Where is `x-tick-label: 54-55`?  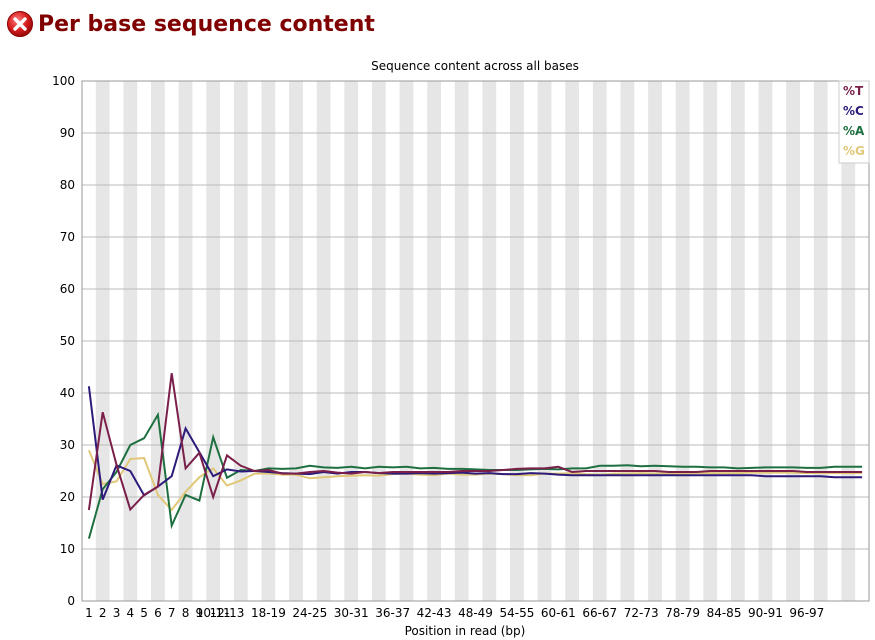 x-tick-label: 54-55 is located at coordinates (516, 613).